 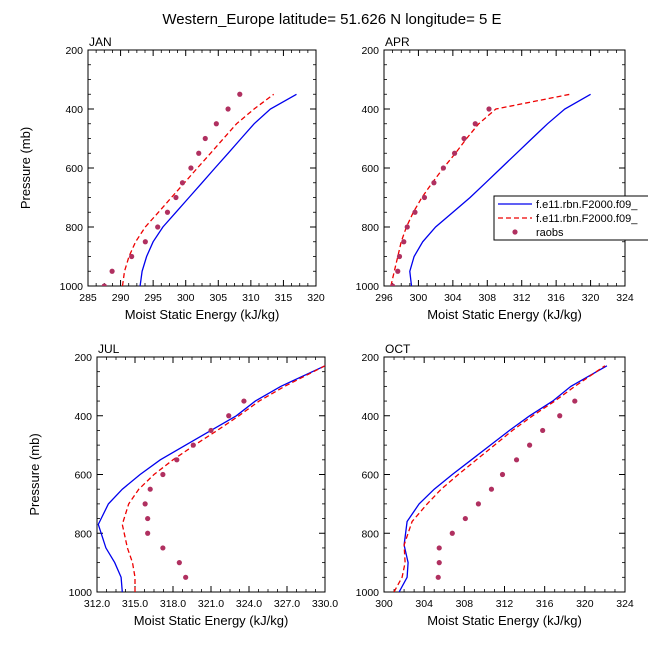 What do you see at coordinates (173, 604) in the screenshot?
I see `x-tick-label: 318.0` at bounding box center [173, 604].